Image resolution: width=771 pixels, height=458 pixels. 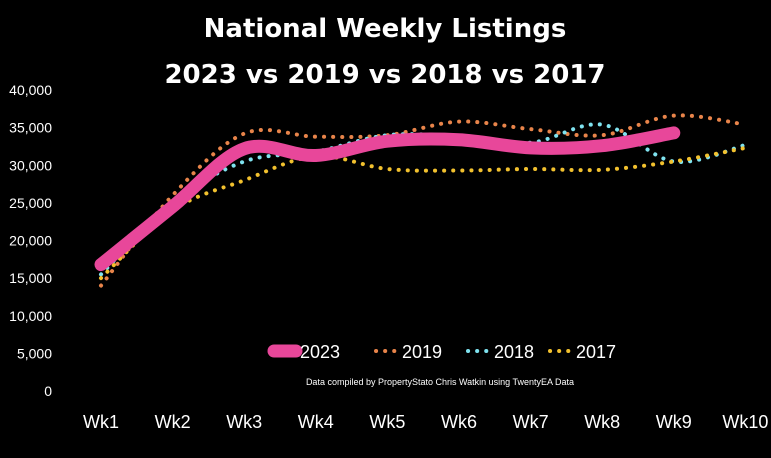 What do you see at coordinates (602, 422) in the screenshot?
I see `x-tick-label: Wk8` at bounding box center [602, 422].